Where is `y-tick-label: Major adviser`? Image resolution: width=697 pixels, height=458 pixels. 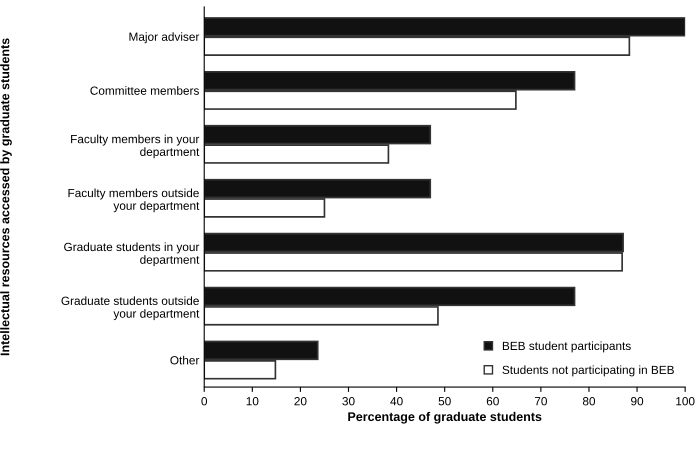
y-tick-label: Major adviser is located at coordinates (164, 38).